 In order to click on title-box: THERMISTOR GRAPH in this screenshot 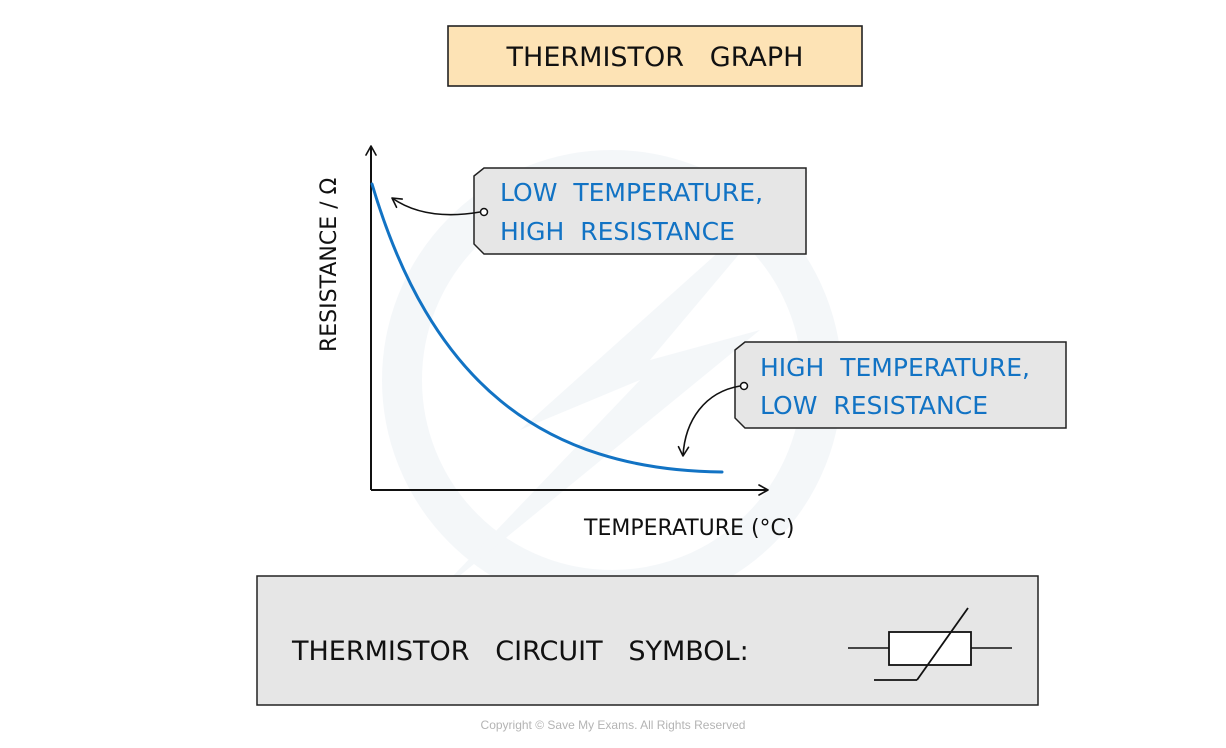, I will do `click(655, 56)`.